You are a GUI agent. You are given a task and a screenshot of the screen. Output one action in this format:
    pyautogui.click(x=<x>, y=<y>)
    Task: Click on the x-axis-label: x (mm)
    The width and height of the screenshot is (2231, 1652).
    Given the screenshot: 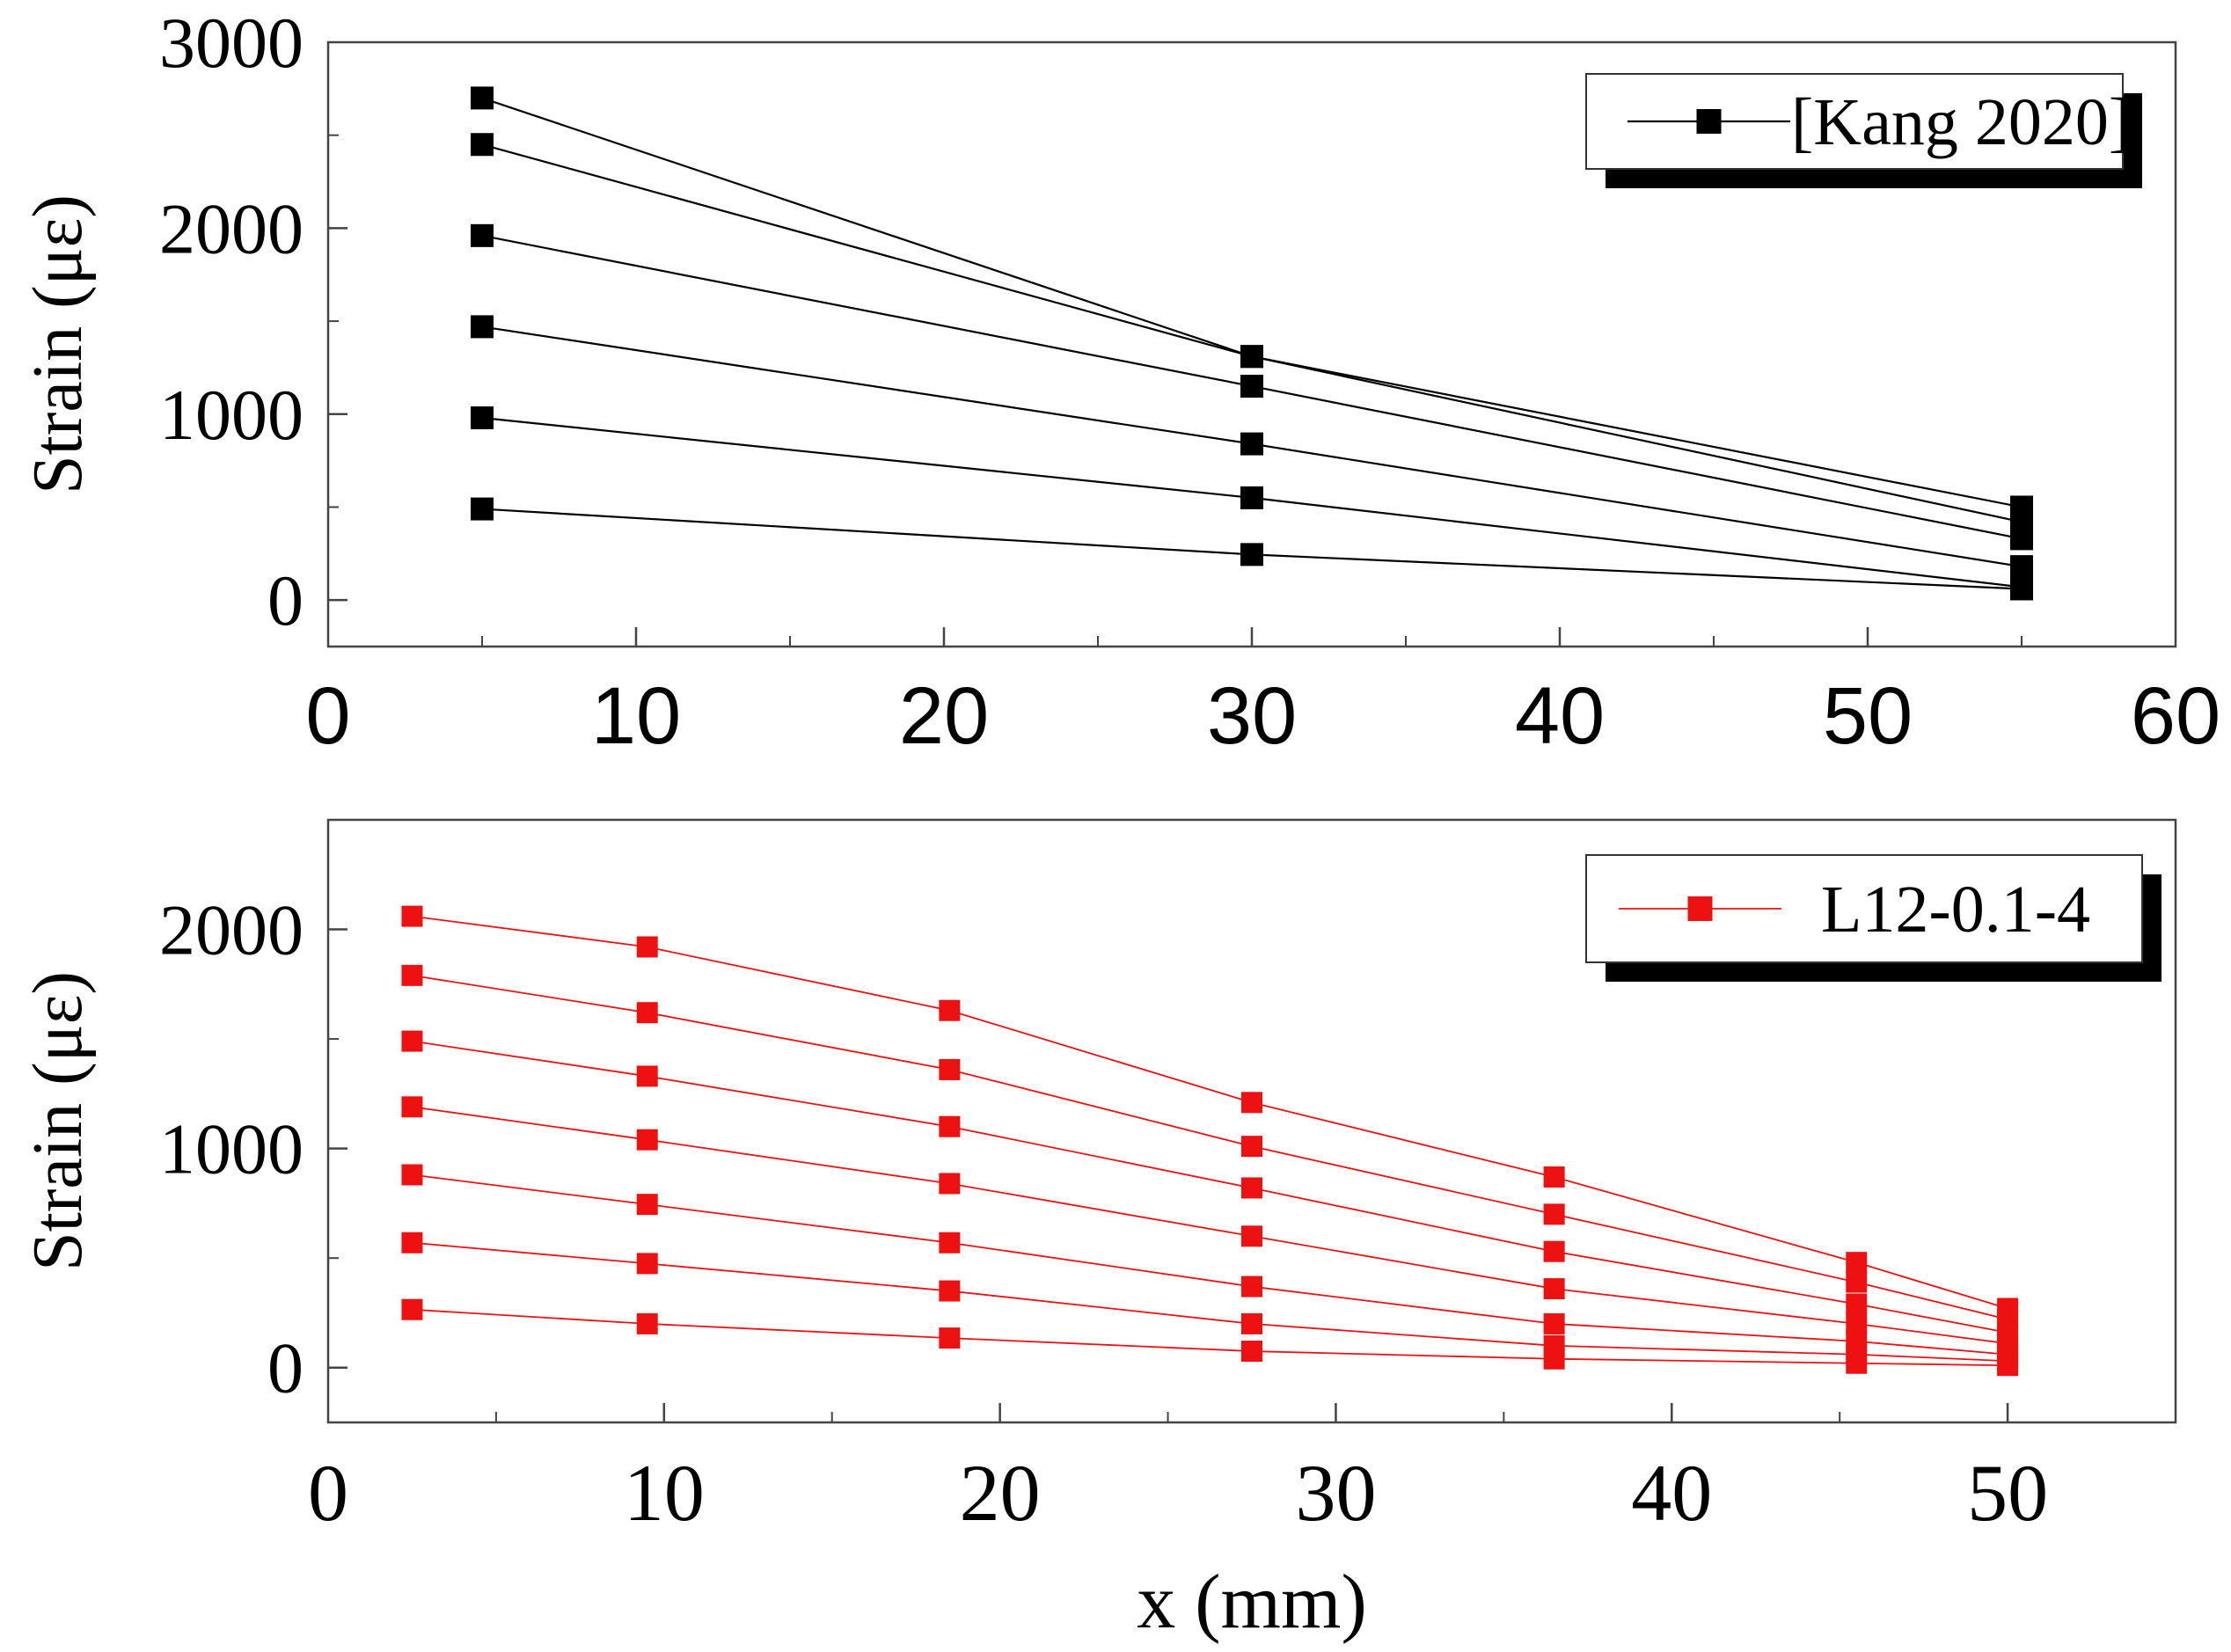 What is the action you would take?
    pyautogui.click(x=1252, y=1602)
    